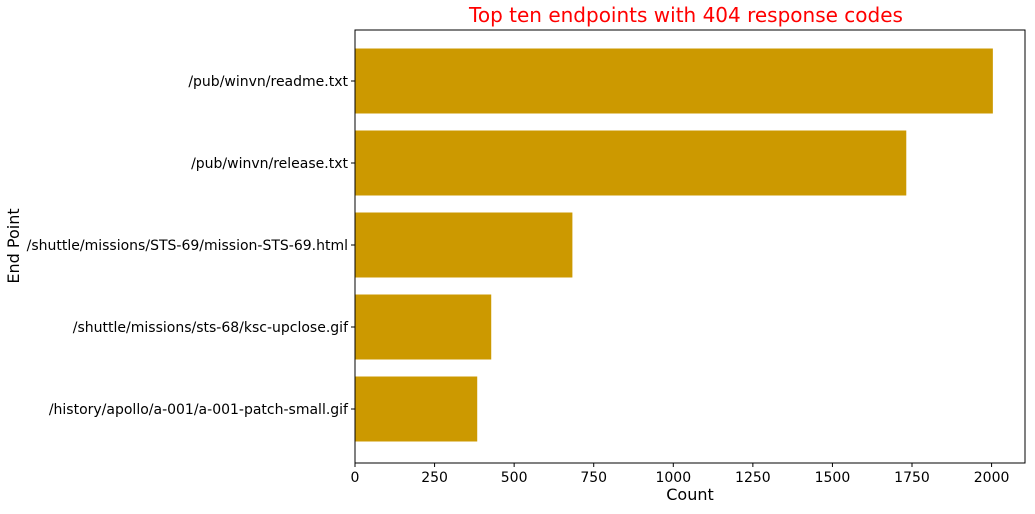  Describe the element at coordinates (13, 245) in the screenshot. I see `y-axis-label: End Point` at that location.